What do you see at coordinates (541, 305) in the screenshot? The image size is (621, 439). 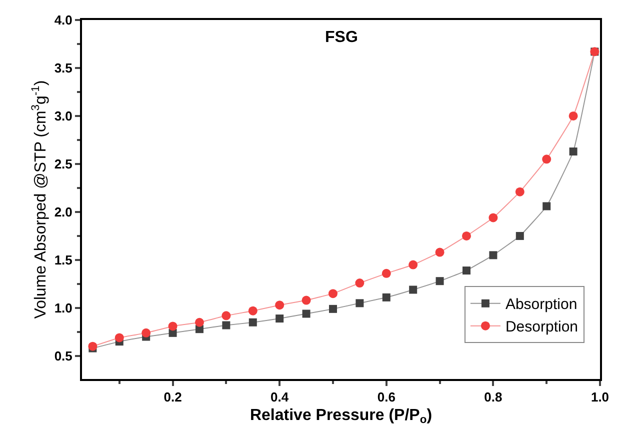 I see `legend-label: Absorption` at bounding box center [541, 305].